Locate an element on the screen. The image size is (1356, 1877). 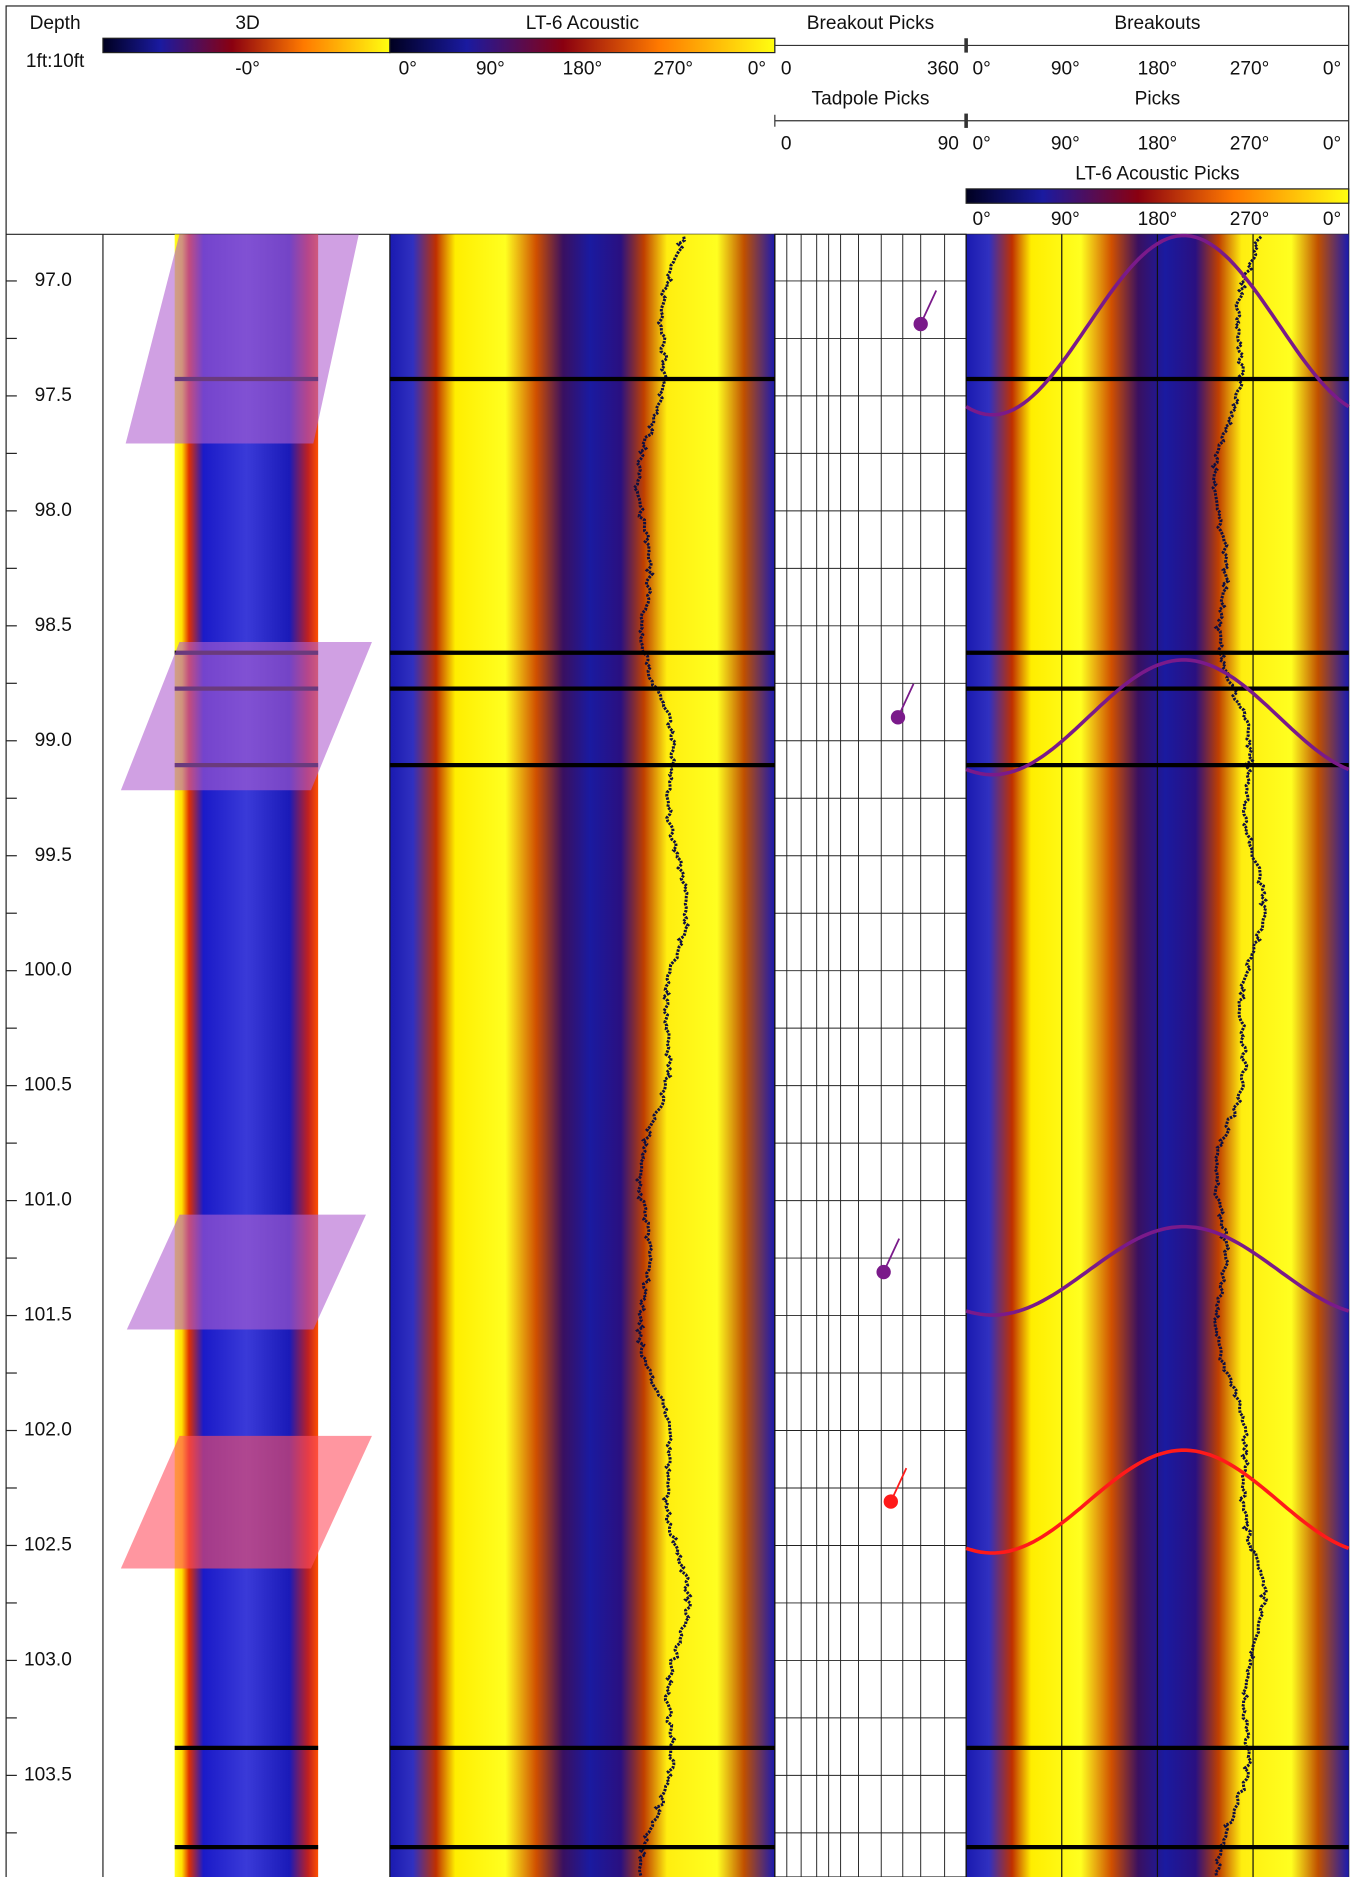
depth-label: 102.5 is located at coordinates (48, 1545).